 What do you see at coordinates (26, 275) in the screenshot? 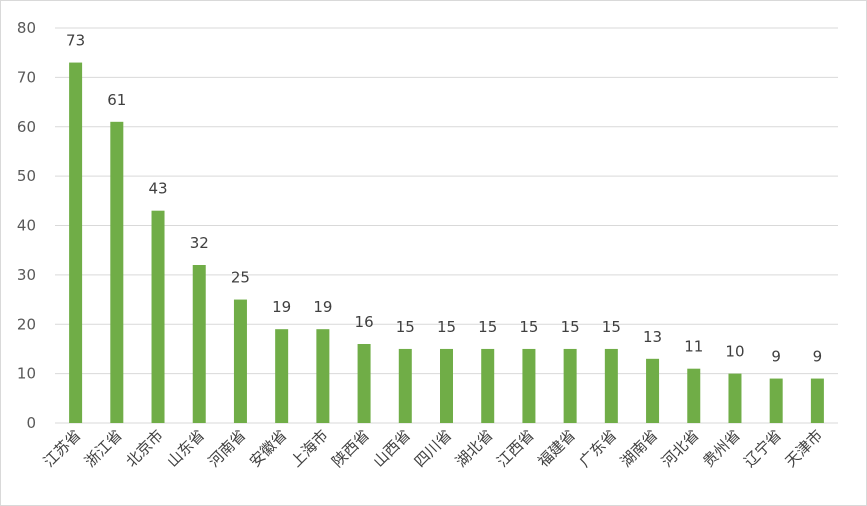
I see `y-tick-label: 30` at bounding box center [26, 275].